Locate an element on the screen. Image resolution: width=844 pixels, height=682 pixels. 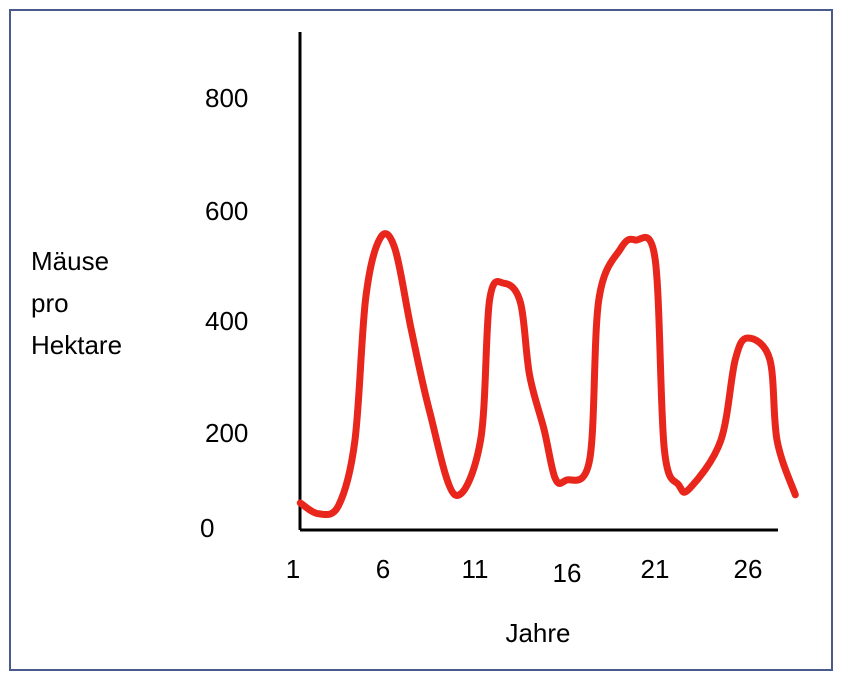
x-tick-label: 11 is located at coordinates (475, 569).